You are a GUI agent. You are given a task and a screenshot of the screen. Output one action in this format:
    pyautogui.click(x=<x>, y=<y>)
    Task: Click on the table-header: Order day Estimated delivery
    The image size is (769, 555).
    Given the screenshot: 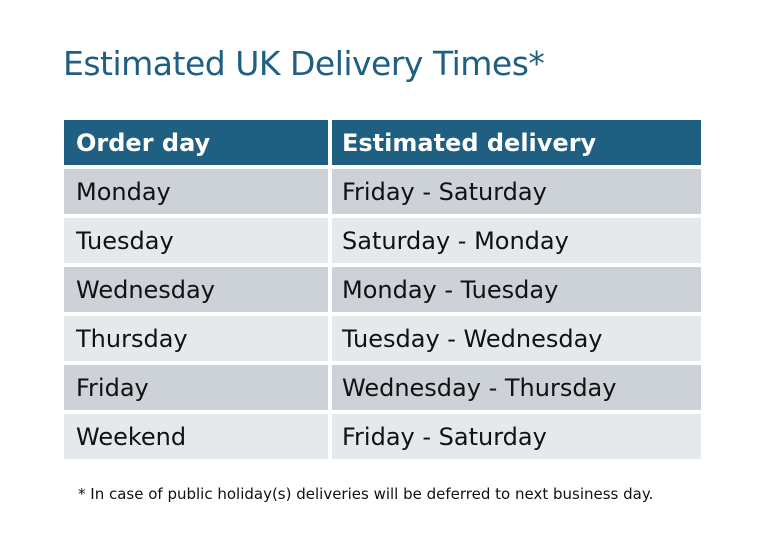 What is the action you would take?
    pyautogui.click(x=382, y=142)
    